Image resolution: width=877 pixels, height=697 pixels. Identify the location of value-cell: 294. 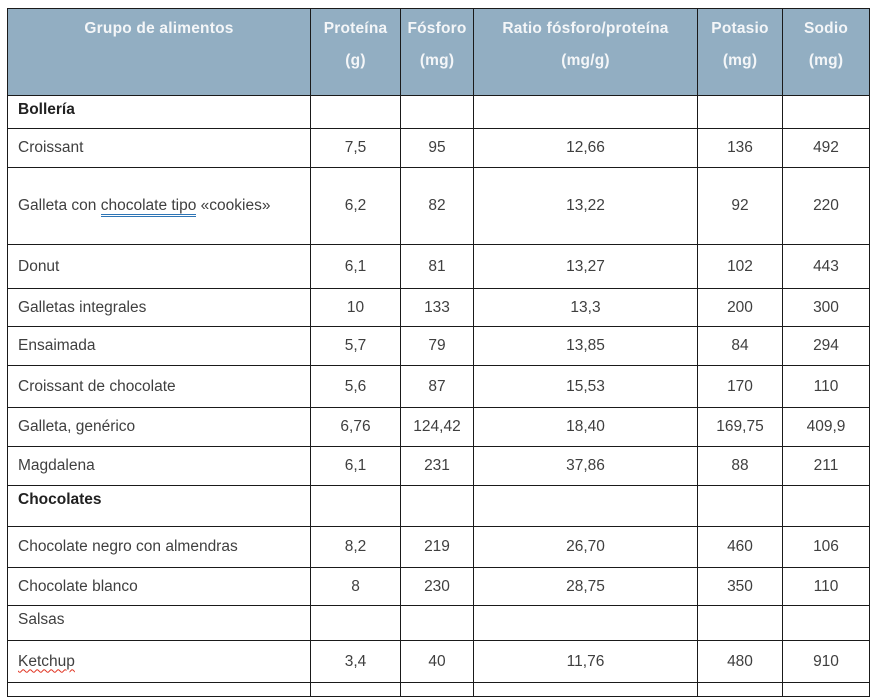
(826, 346).